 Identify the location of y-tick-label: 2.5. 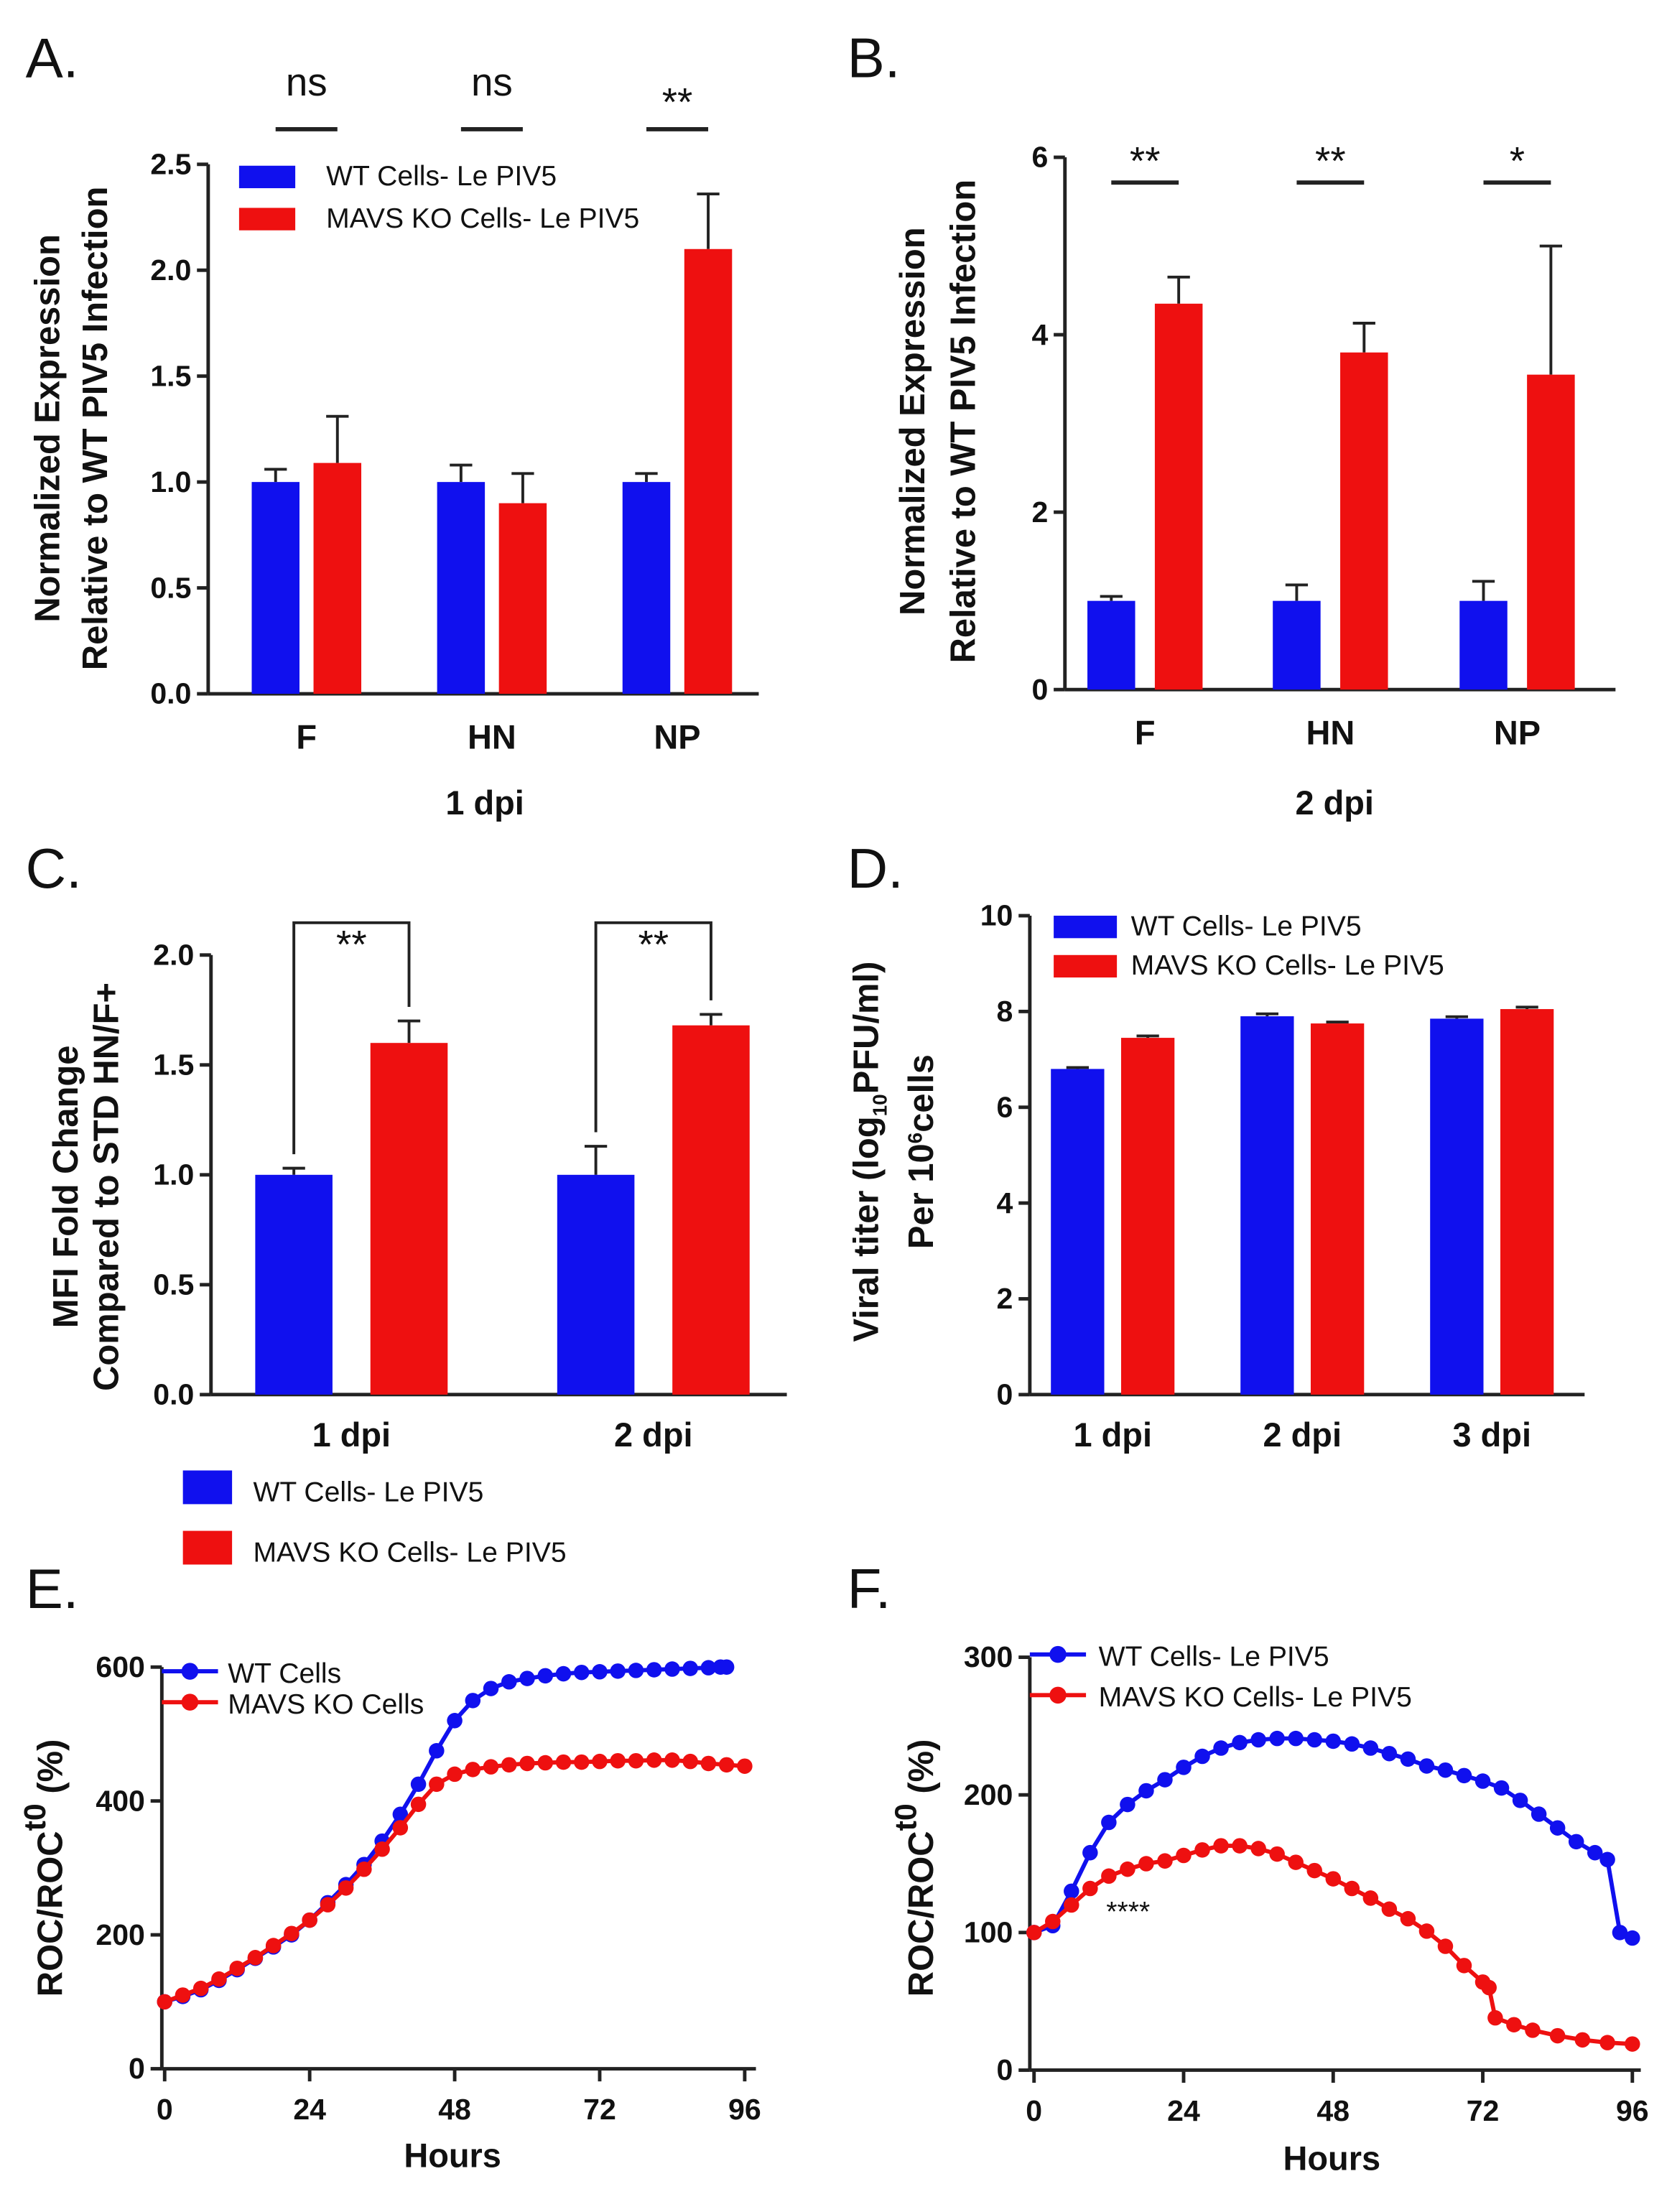
(170, 163).